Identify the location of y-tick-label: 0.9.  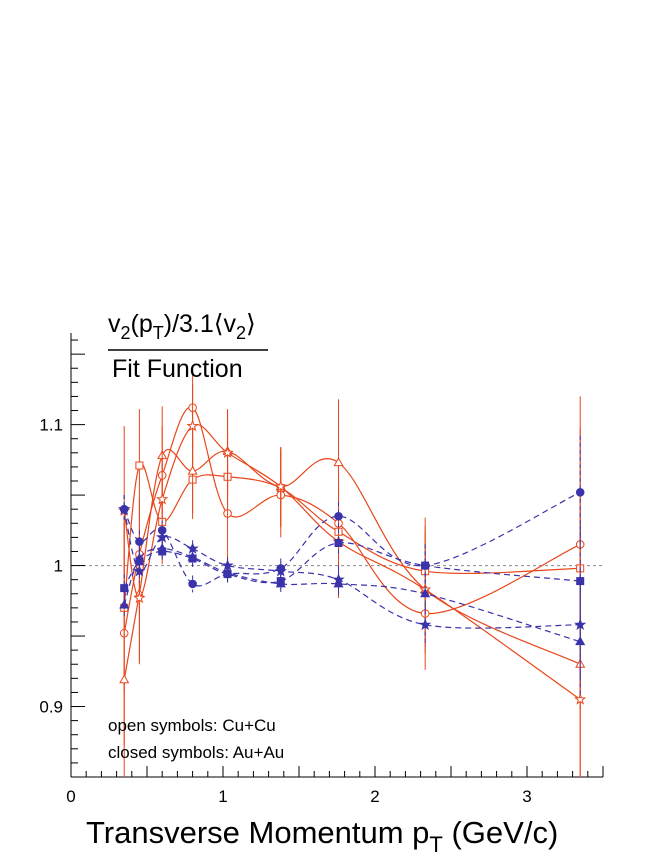
(51, 707).